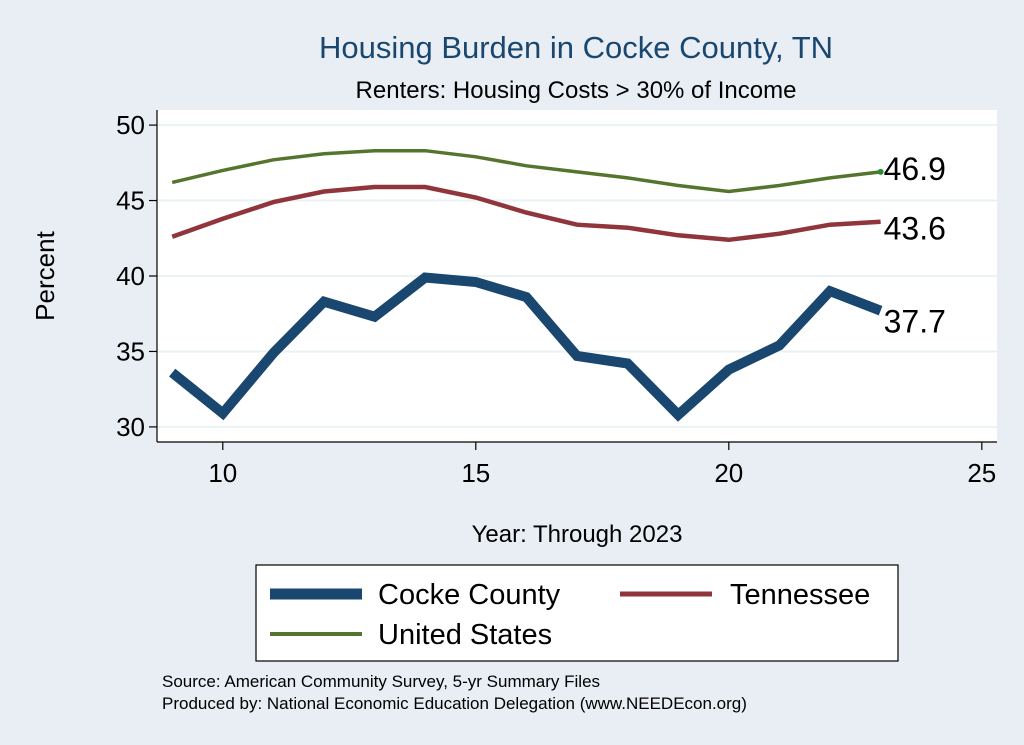  Describe the element at coordinates (130, 276) in the screenshot. I see `y-tick-label: 40` at that location.